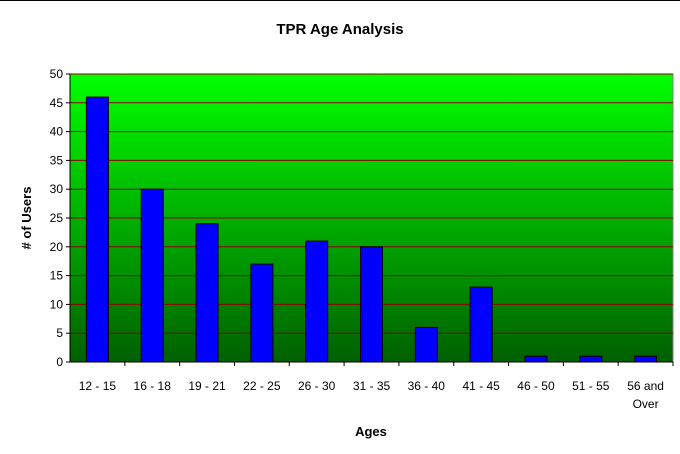 The height and width of the screenshot is (454, 680). Describe the element at coordinates (57, 132) in the screenshot. I see `y-tick-label: 40` at that location.